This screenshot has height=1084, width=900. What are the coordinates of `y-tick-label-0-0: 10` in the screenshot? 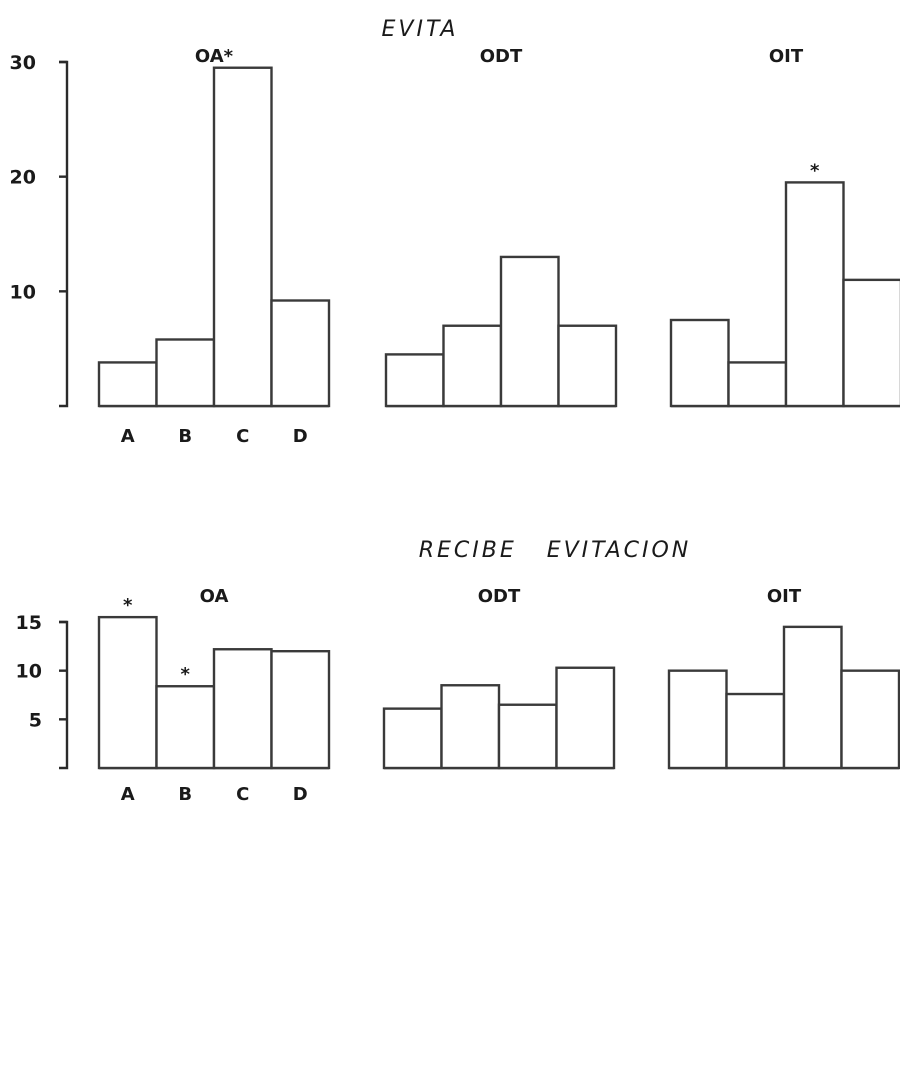 It's located at (23, 292).